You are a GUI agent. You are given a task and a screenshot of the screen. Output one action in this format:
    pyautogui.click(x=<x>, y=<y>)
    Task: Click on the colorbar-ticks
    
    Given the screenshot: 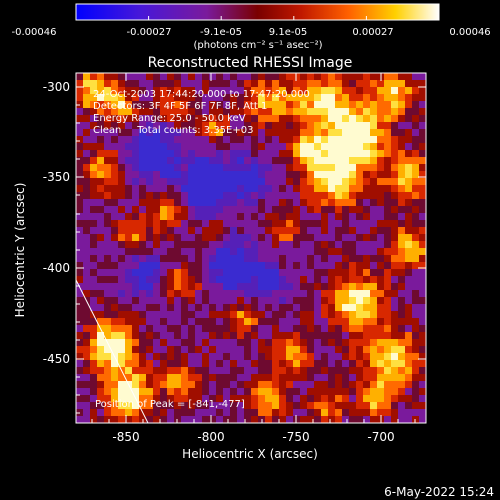 What is the action you would take?
    pyautogui.click(x=257, y=18)
    